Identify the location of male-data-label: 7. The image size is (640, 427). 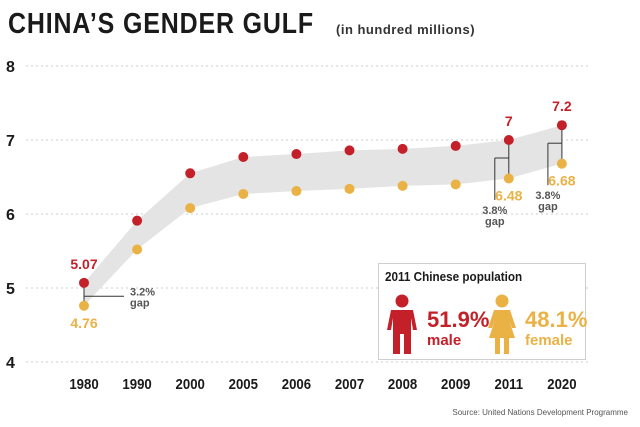
(509, 121).